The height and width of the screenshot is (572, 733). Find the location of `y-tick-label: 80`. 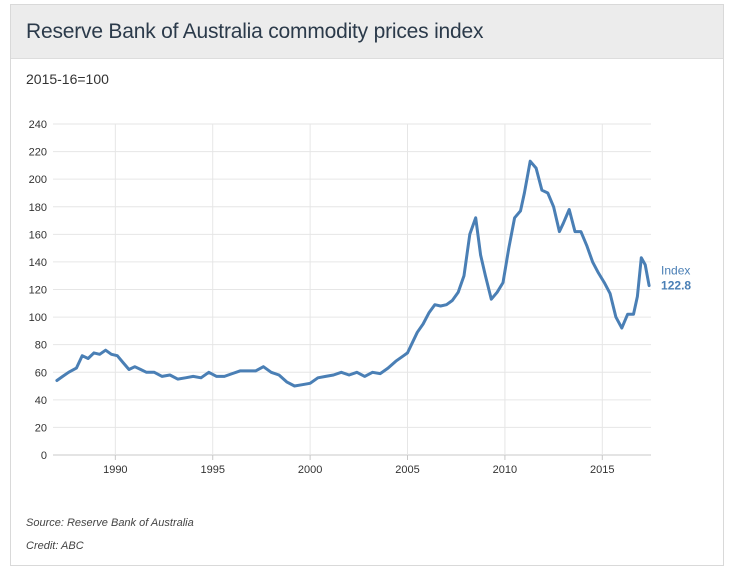

y-tick-label: 80 is located at coordinates (41, 346).